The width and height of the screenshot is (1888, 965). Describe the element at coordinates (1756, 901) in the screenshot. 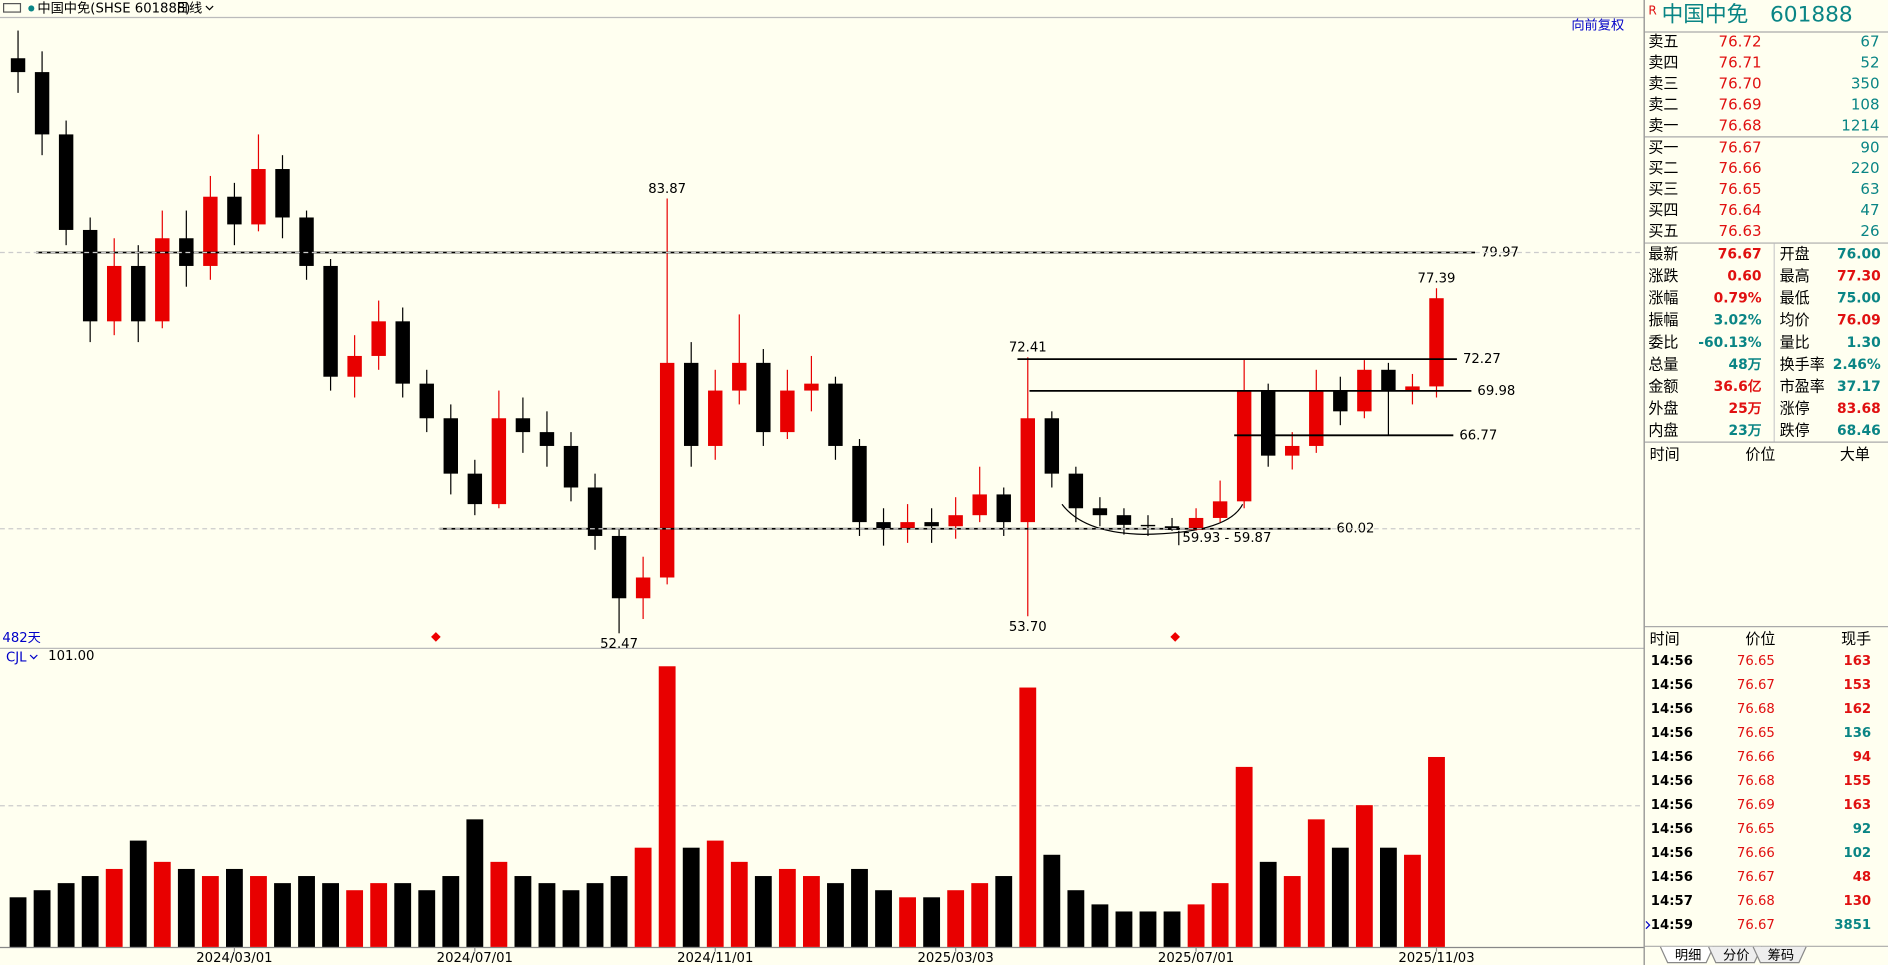

I see `trade-price: 76.68` at that location.